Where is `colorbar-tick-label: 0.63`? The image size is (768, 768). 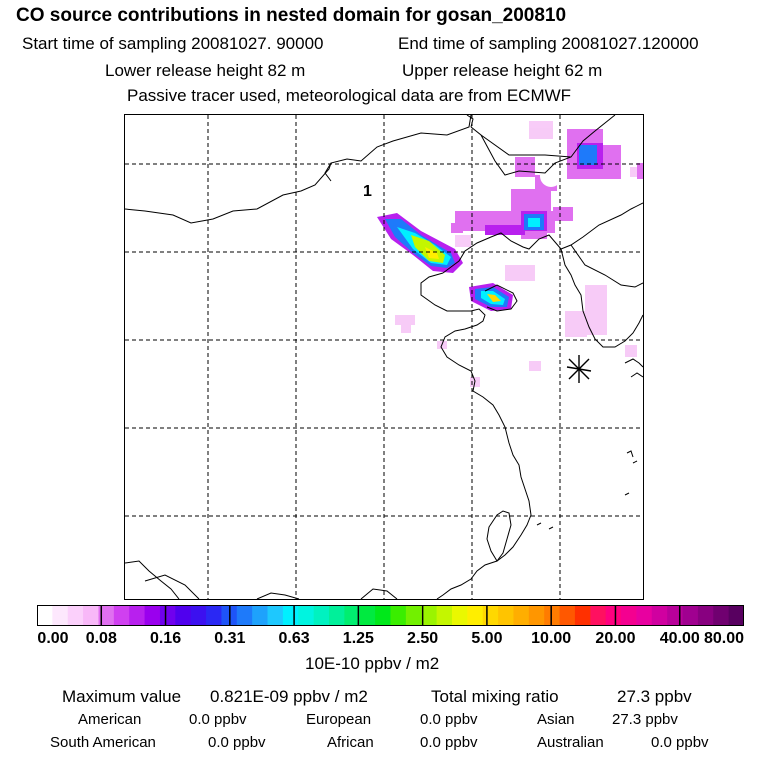 colorbar-tick-label: 0.63 is located at coordinates (294, 638).